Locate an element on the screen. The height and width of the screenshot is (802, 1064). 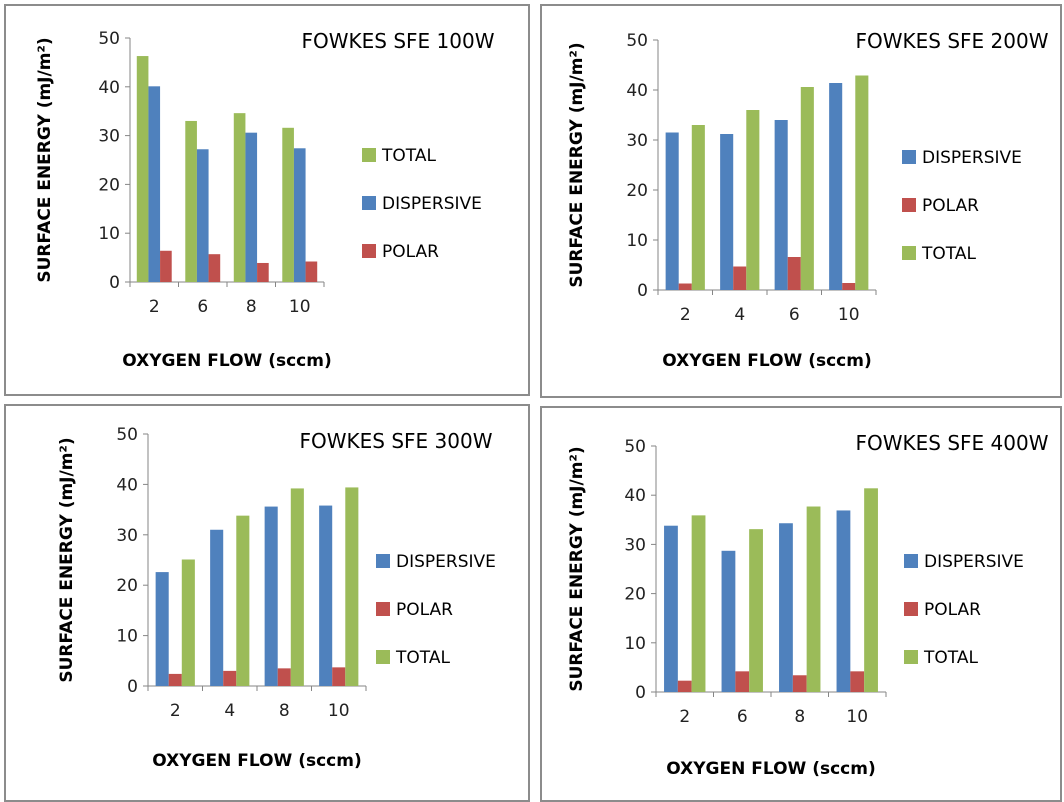
chart-title: FOWKES SFE 400W is located at coordinates (952, 443).